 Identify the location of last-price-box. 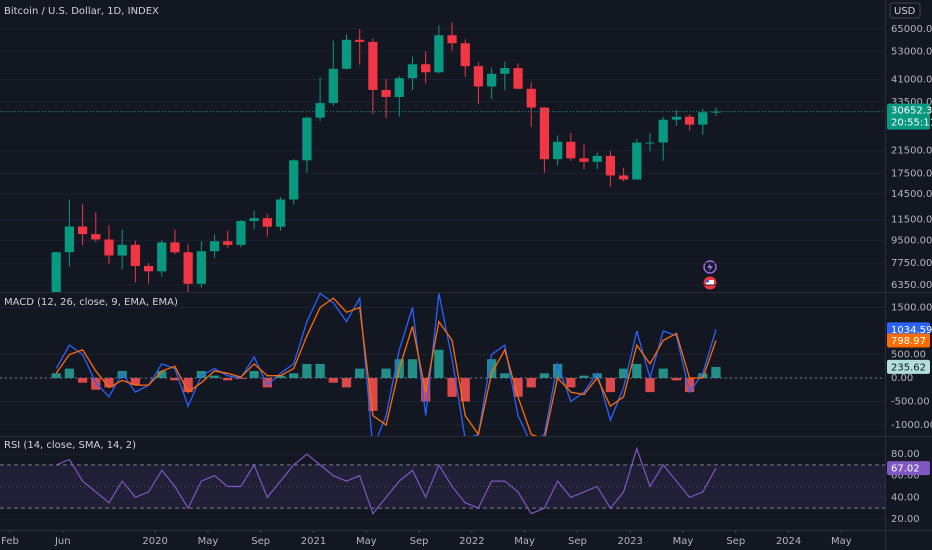
(908, 116).